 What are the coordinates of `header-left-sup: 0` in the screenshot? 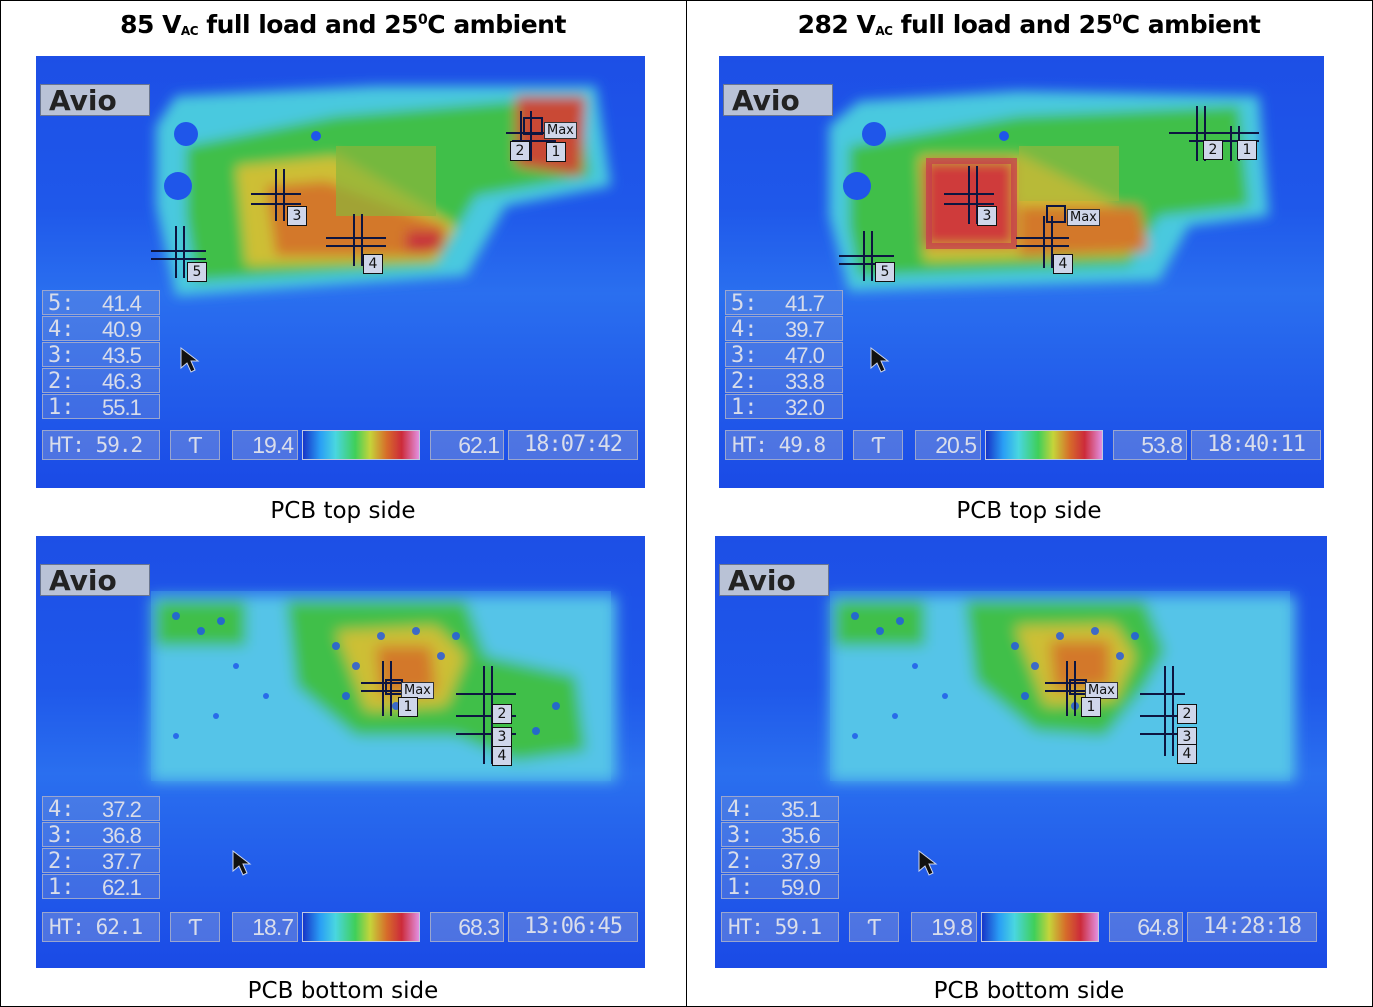 It's located at (423, 20).